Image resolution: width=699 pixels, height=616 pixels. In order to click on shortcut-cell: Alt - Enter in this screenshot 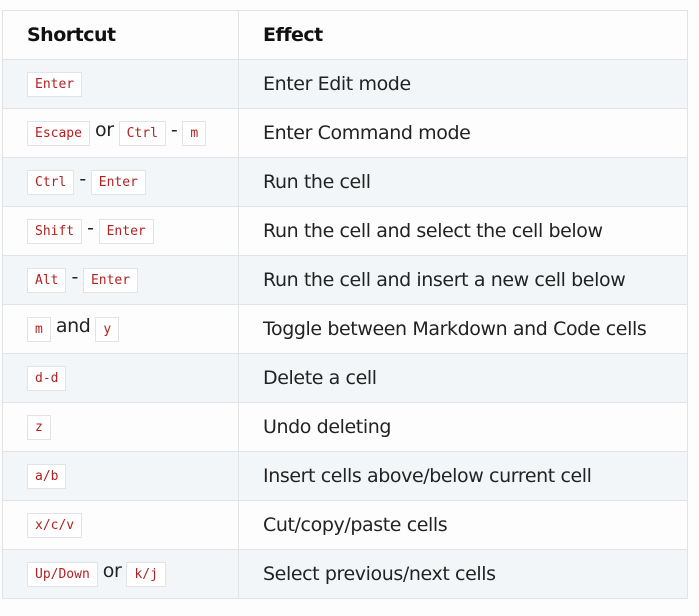, I will do `click(120, 280)`.